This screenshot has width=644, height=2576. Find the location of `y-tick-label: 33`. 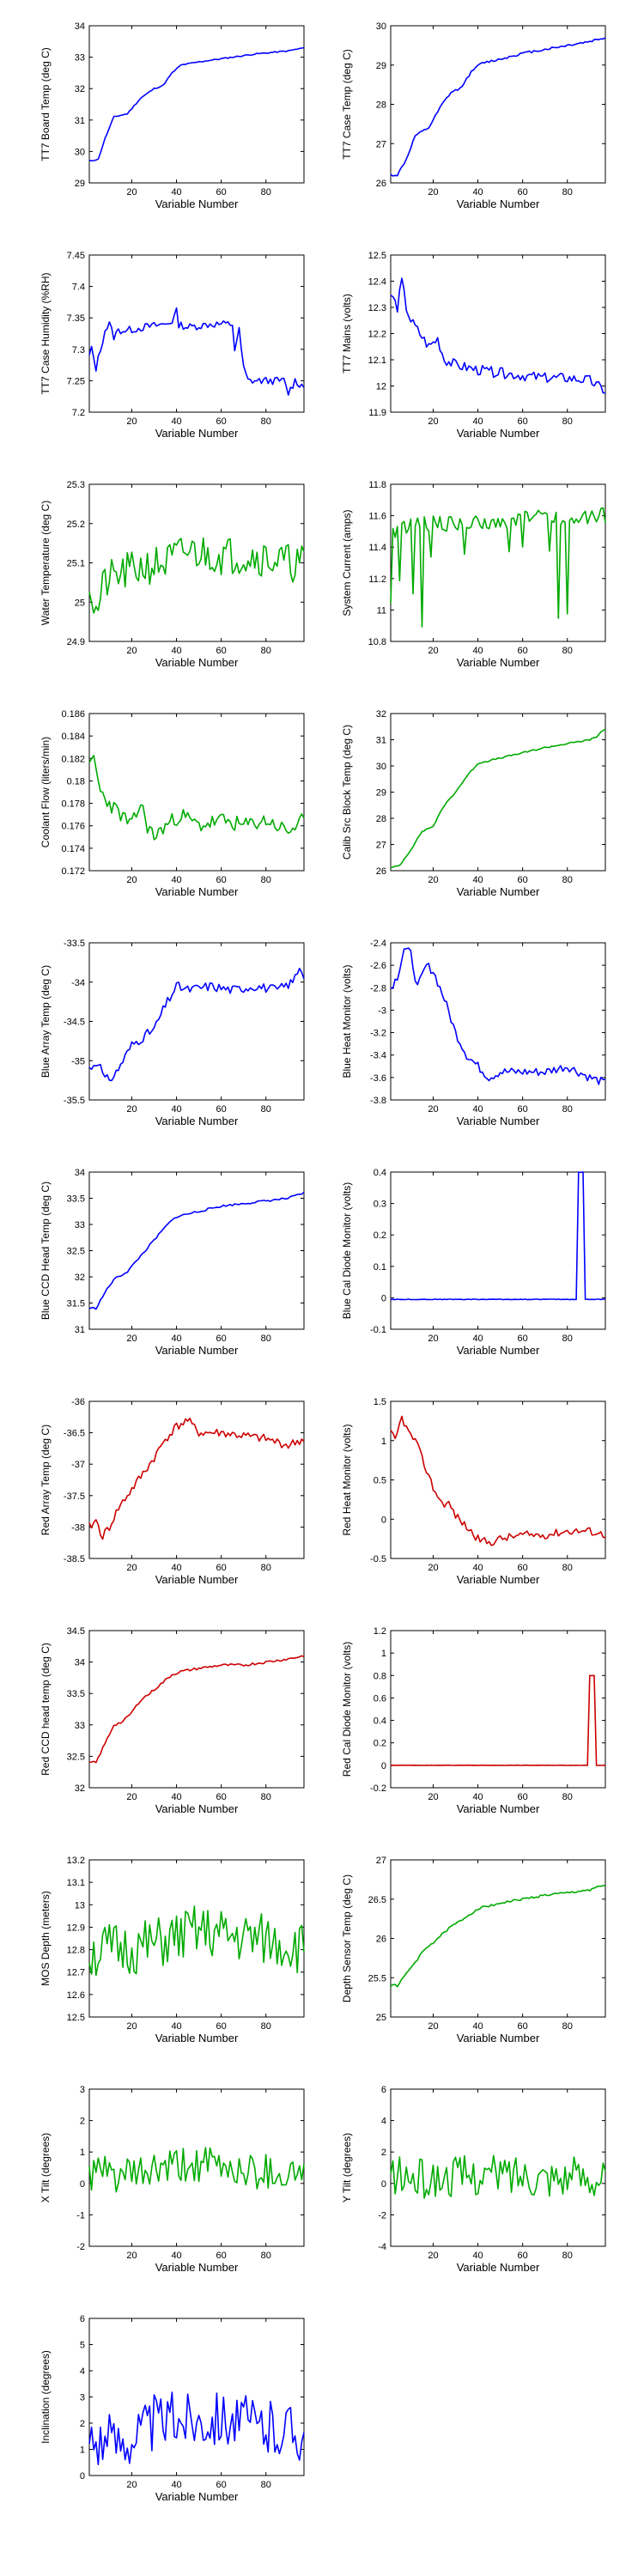

y-tick-label: 33 is located at coordinates (80, 1225).